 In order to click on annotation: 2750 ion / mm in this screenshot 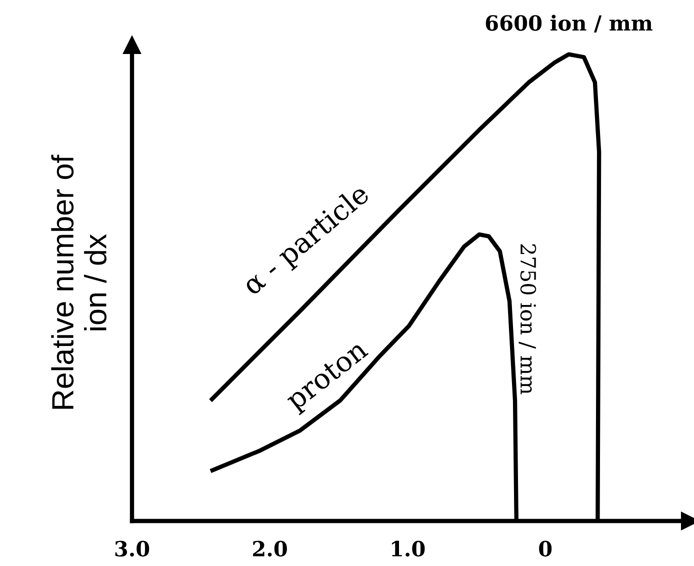, I will do `click(527, 319)`.